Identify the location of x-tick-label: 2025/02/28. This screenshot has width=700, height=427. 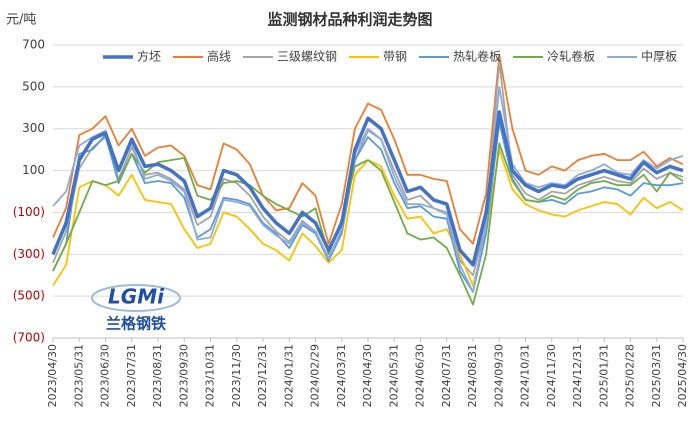
(630, 375).